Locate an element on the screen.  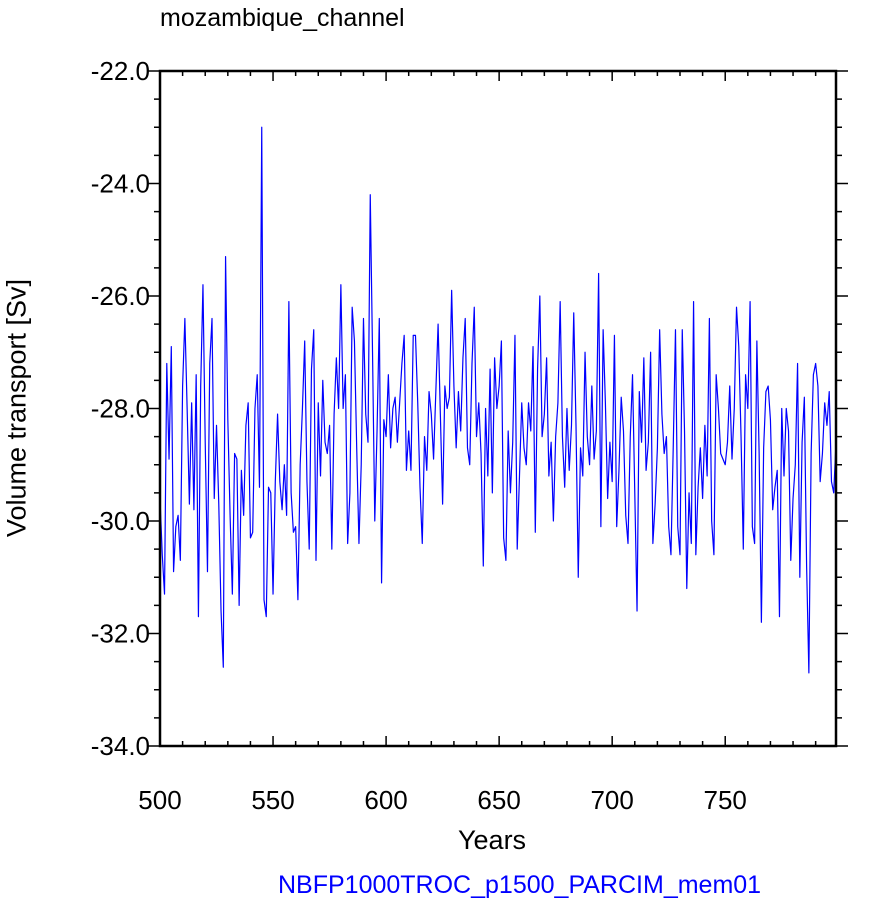
x-axis-label: Years is located at coordinates (492, 840).